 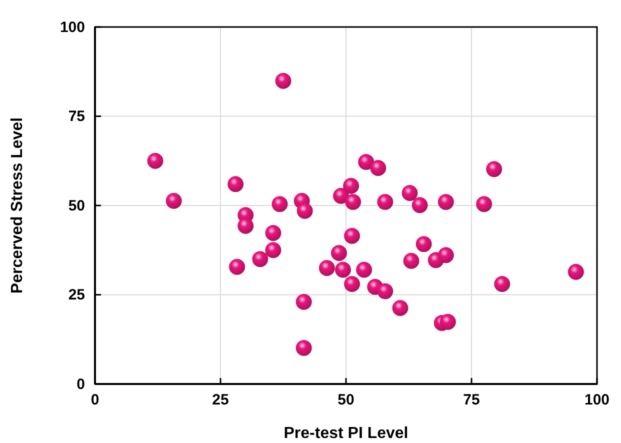 What do you see at coordinates (80, 384) in the screenshot?
I see `y-tick-label: 0` at bounding box center [80, 384].